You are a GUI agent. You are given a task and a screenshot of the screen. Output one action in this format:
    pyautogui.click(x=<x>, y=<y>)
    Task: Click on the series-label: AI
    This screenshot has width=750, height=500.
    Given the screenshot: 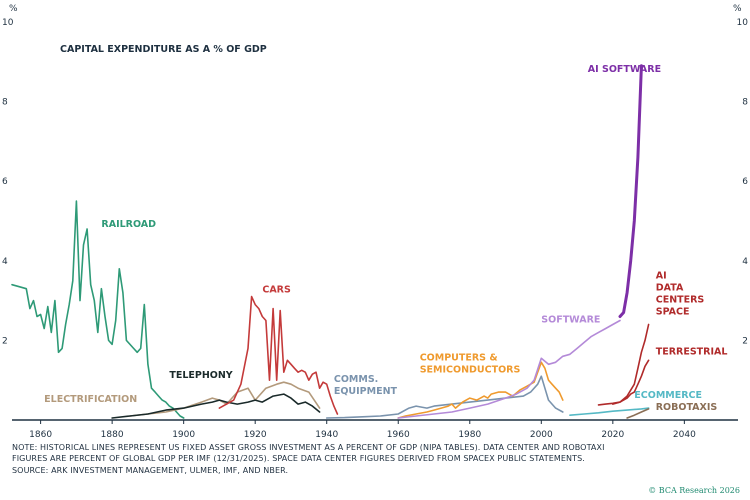 What is the action you would take?
    pyautogui.click(x=661, y=276)
    